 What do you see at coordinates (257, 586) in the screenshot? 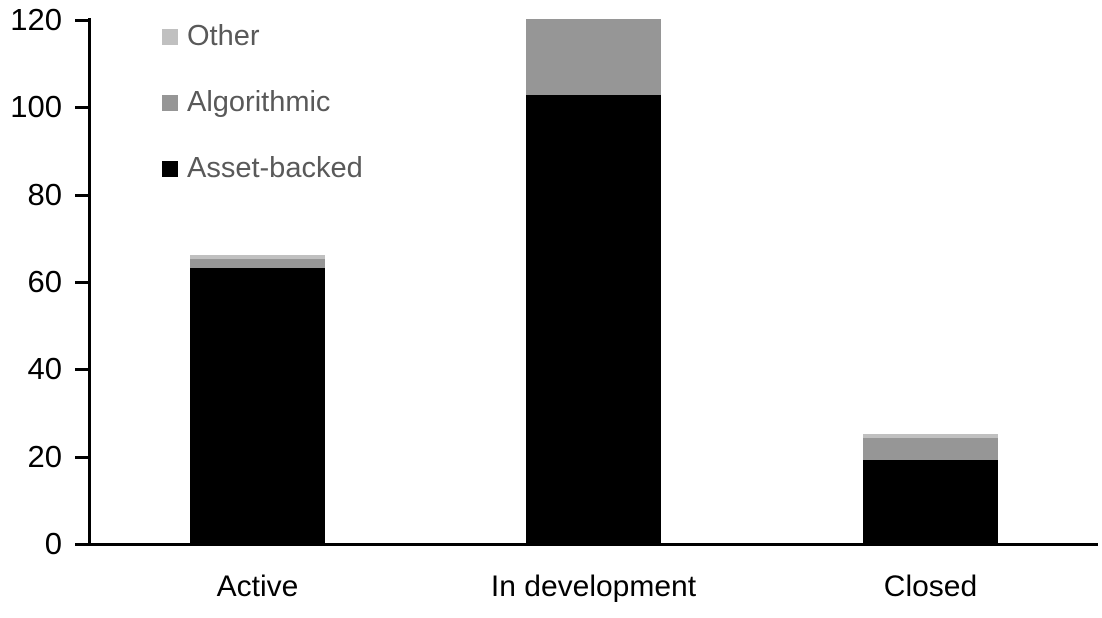
I see `x-axis-label-active: Active` at bounding box center [257, 586].